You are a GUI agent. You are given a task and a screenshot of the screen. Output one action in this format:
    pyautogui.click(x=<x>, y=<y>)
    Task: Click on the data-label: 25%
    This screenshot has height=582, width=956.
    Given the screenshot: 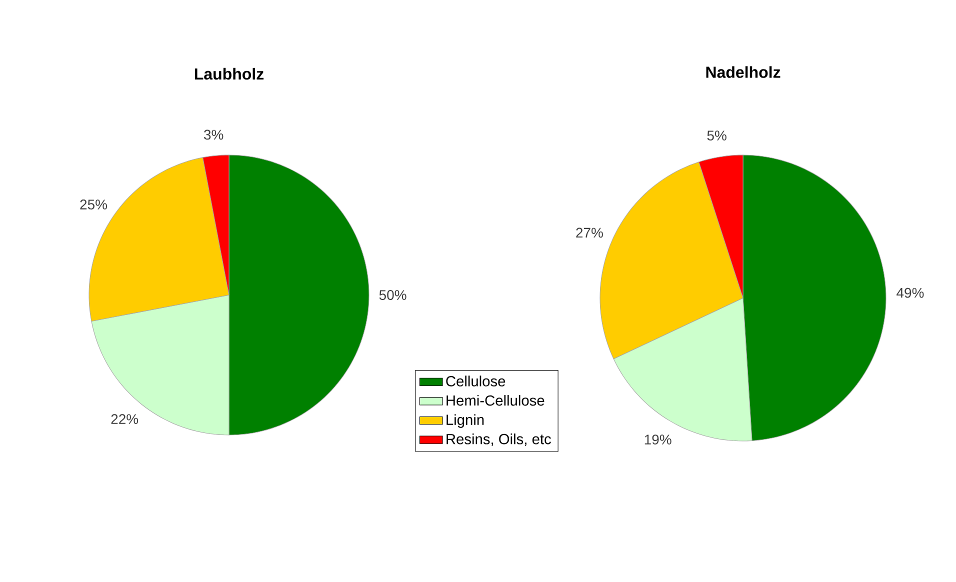 What is the action you would take?
    pyautogui.click(x=94, y=205)
    